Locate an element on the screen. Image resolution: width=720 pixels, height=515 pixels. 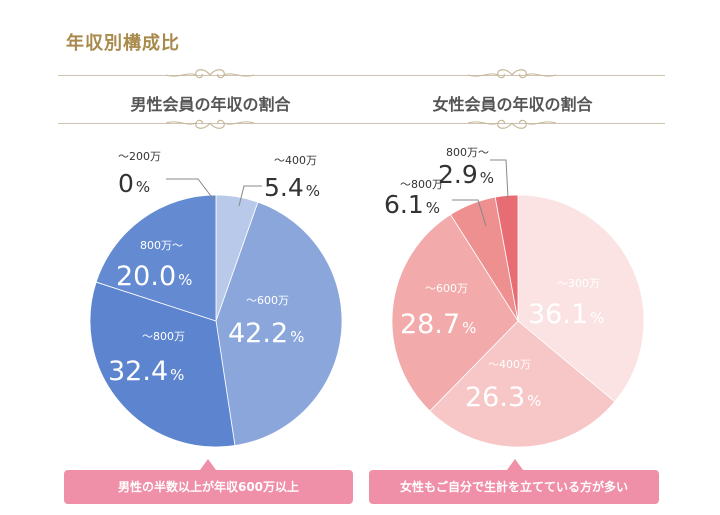
male-category-label-2: 〜600万 is located at coordinates (267, 300).